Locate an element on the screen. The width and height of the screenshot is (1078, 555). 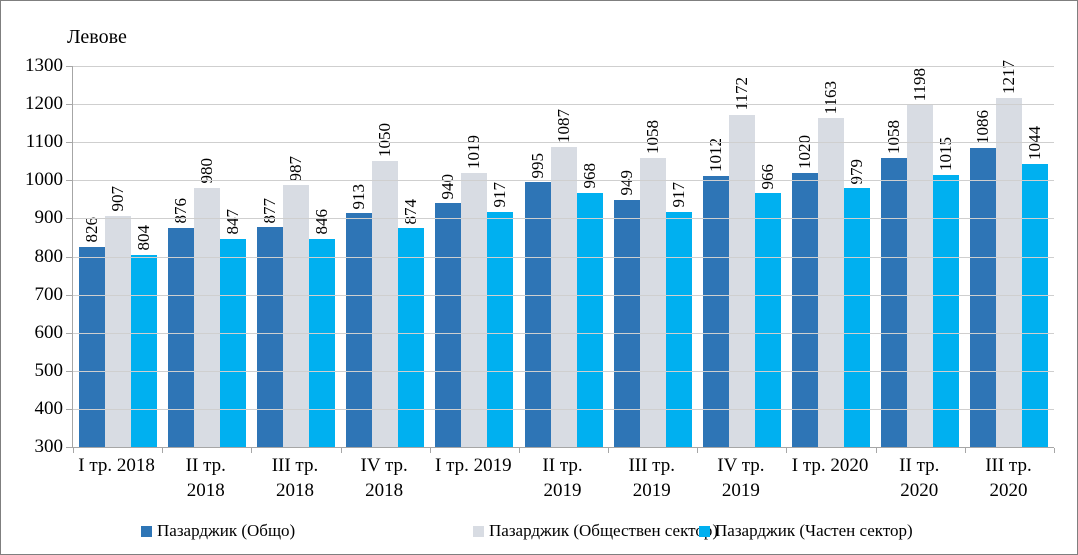
bar-value-text: 1086 is located at coordinates (983, 126).